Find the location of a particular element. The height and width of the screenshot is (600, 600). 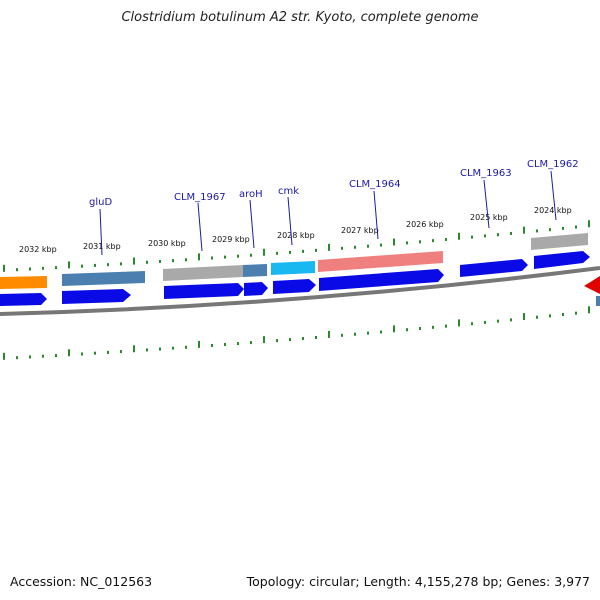

feature-block-clm1967 is located at coordinates (203, 273).